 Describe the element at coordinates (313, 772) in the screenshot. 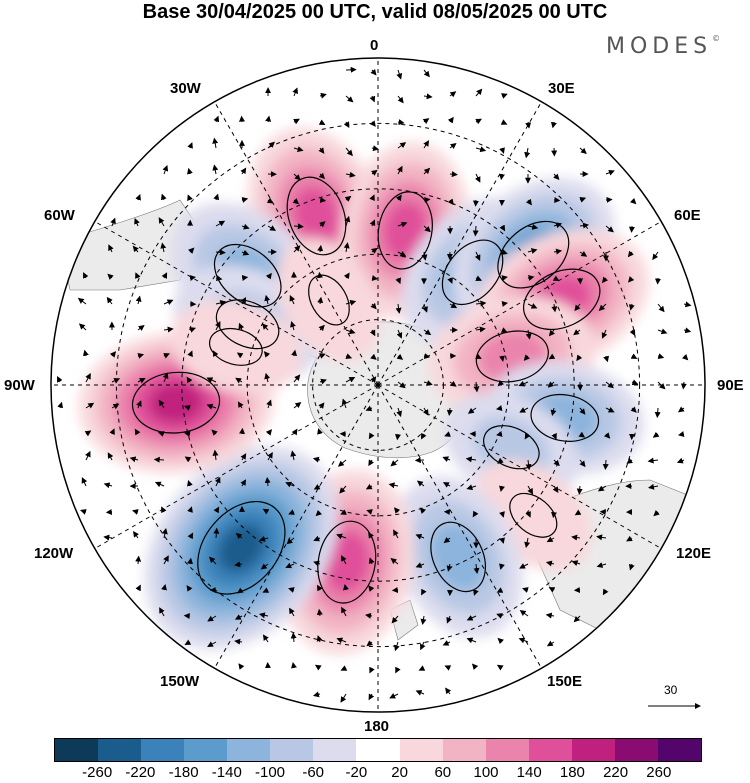

I see `colorbar-tick-label: -60` at that location.